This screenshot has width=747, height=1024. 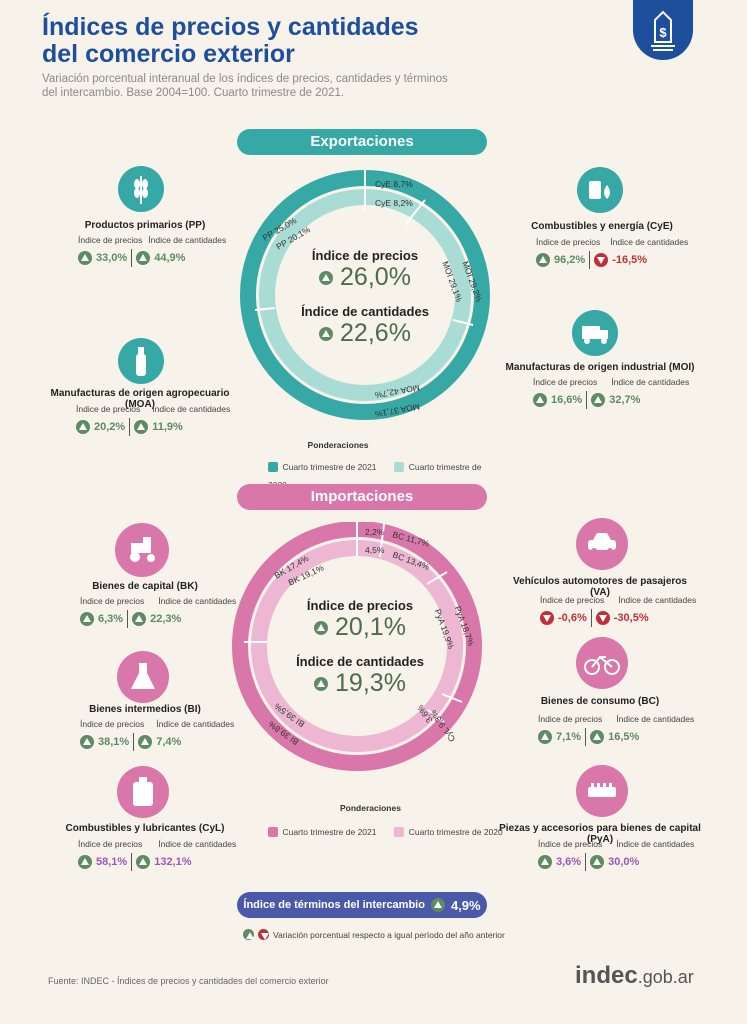 I want to click on imp-center-precios-value: 20,1%, so click(x=360, y=627).